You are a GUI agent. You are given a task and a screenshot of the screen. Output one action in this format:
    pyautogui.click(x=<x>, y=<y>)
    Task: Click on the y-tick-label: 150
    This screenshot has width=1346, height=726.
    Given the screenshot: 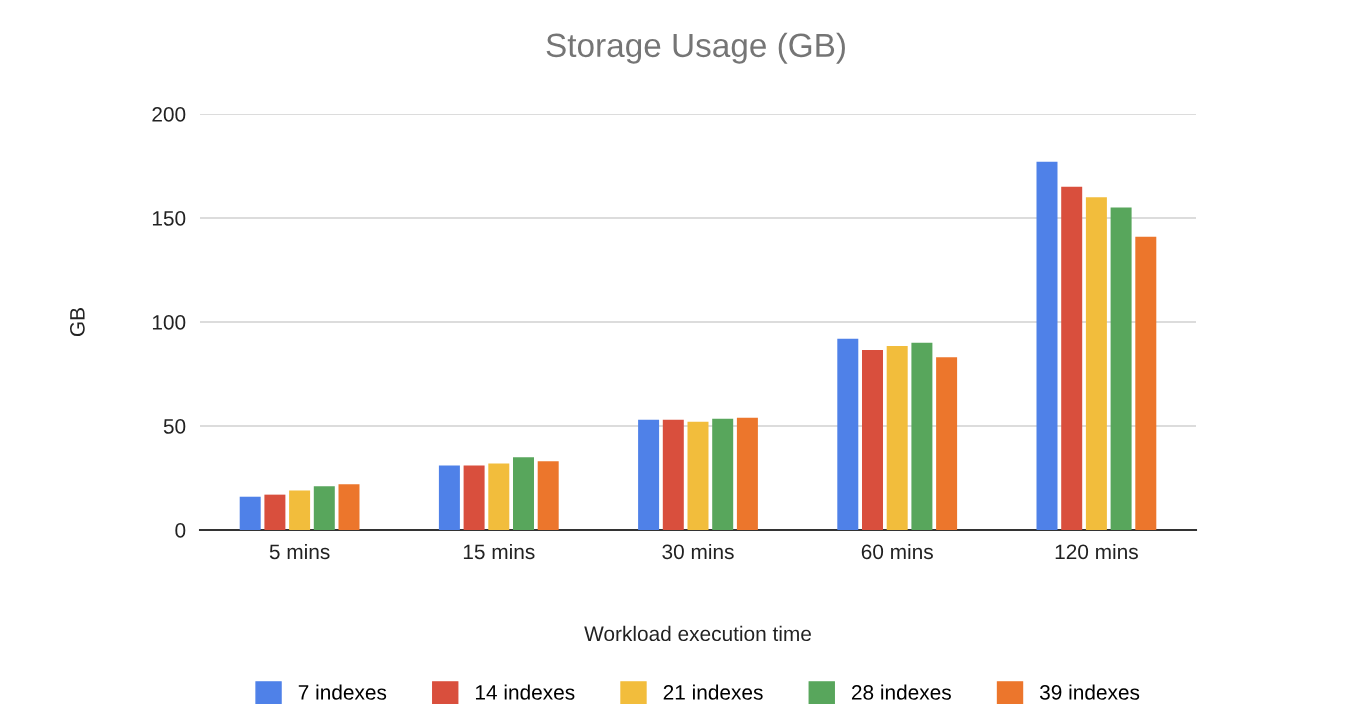 What is the action you would take?
    pyautogui.click(x=169, y=218)
    